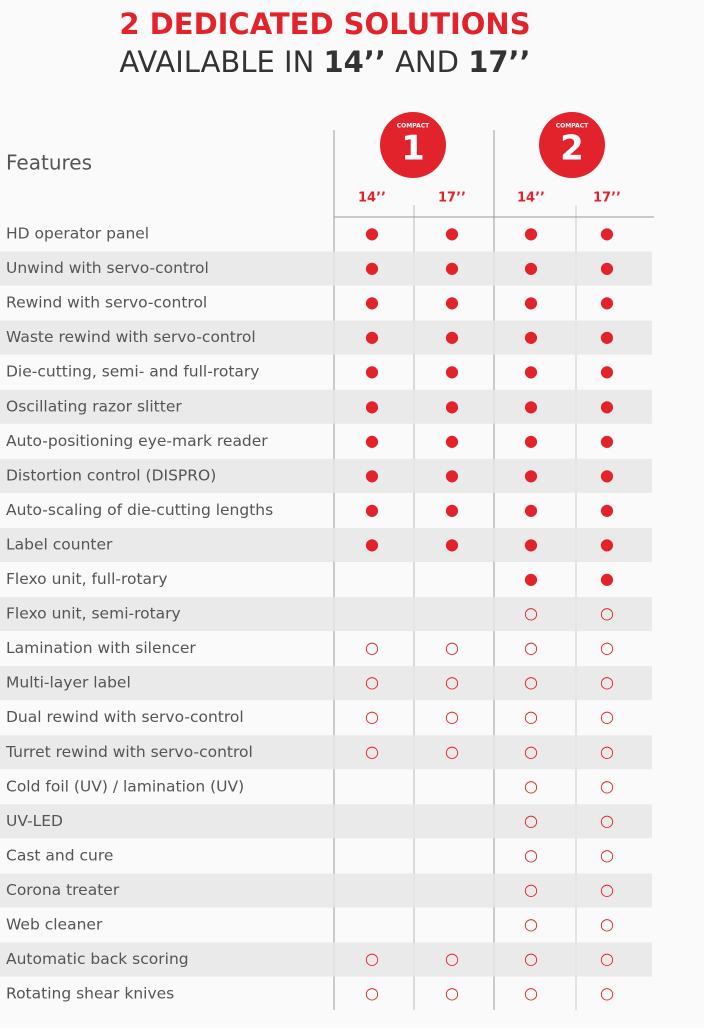 The height and width of the screenshot is (1032, 704). What do you see at coordinates (94, 406) in the screenshot?
I see `feature-name: Oscillating razor slitter` at bounding box center [94, 406].